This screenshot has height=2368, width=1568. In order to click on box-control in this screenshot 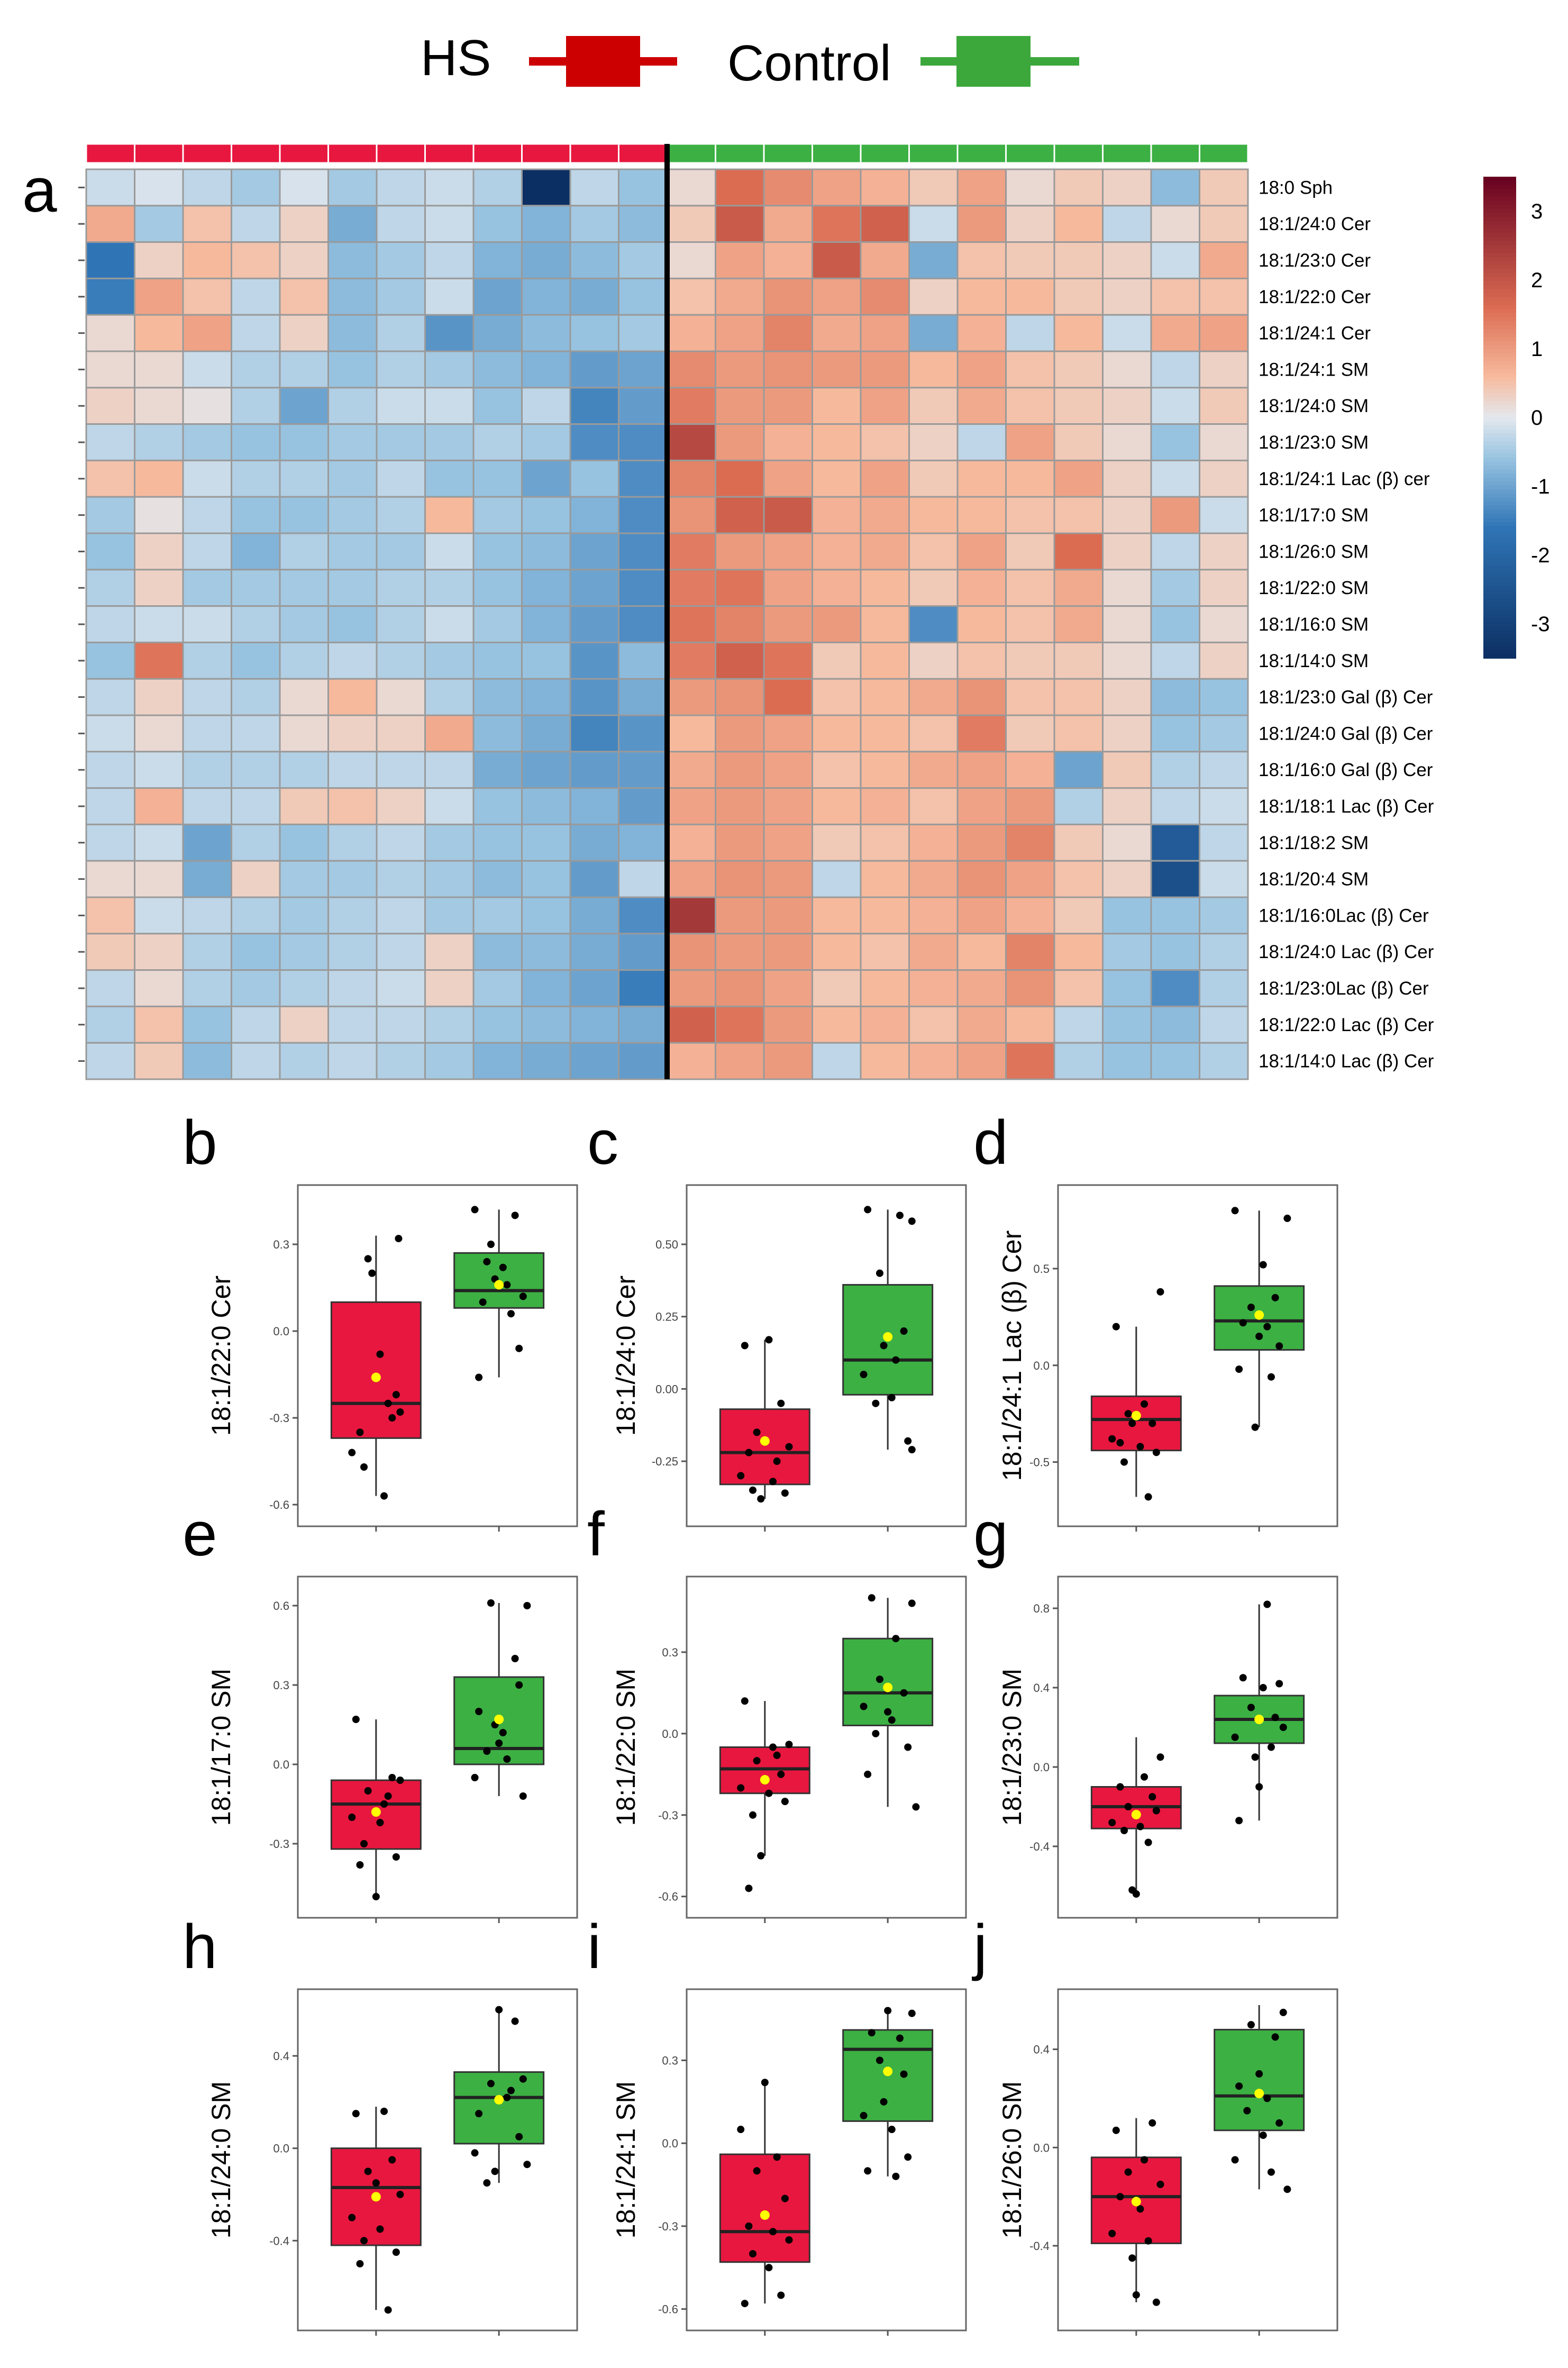, I will do `click(499, 2108)`.